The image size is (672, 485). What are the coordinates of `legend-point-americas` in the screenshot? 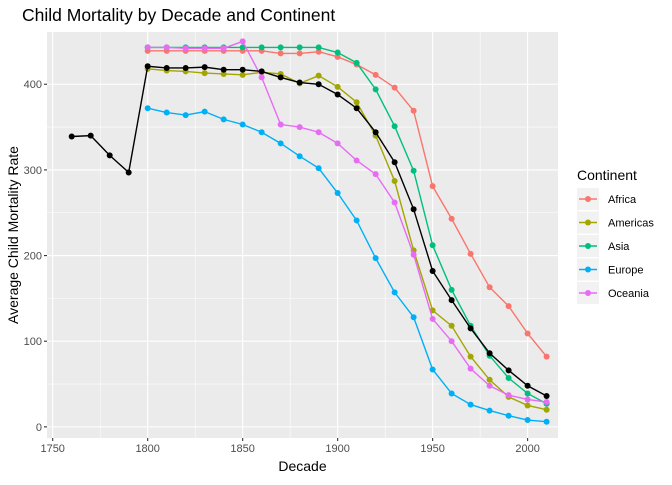 It's located at (588, 222).